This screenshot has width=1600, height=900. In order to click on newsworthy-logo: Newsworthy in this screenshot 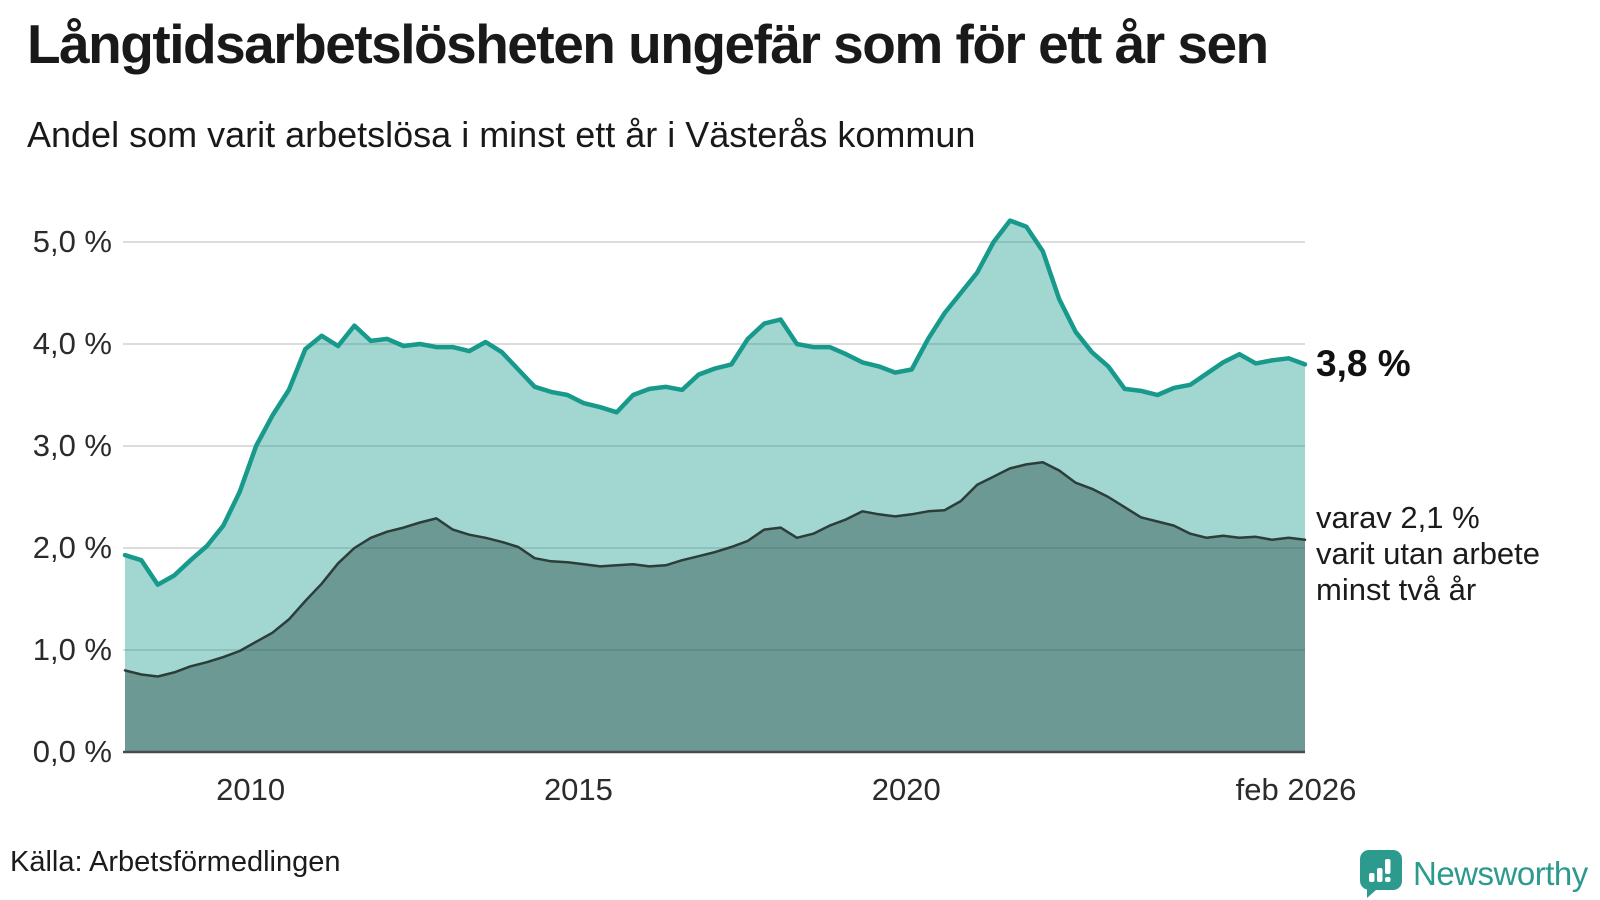, I will do `click(1474, 874)`.